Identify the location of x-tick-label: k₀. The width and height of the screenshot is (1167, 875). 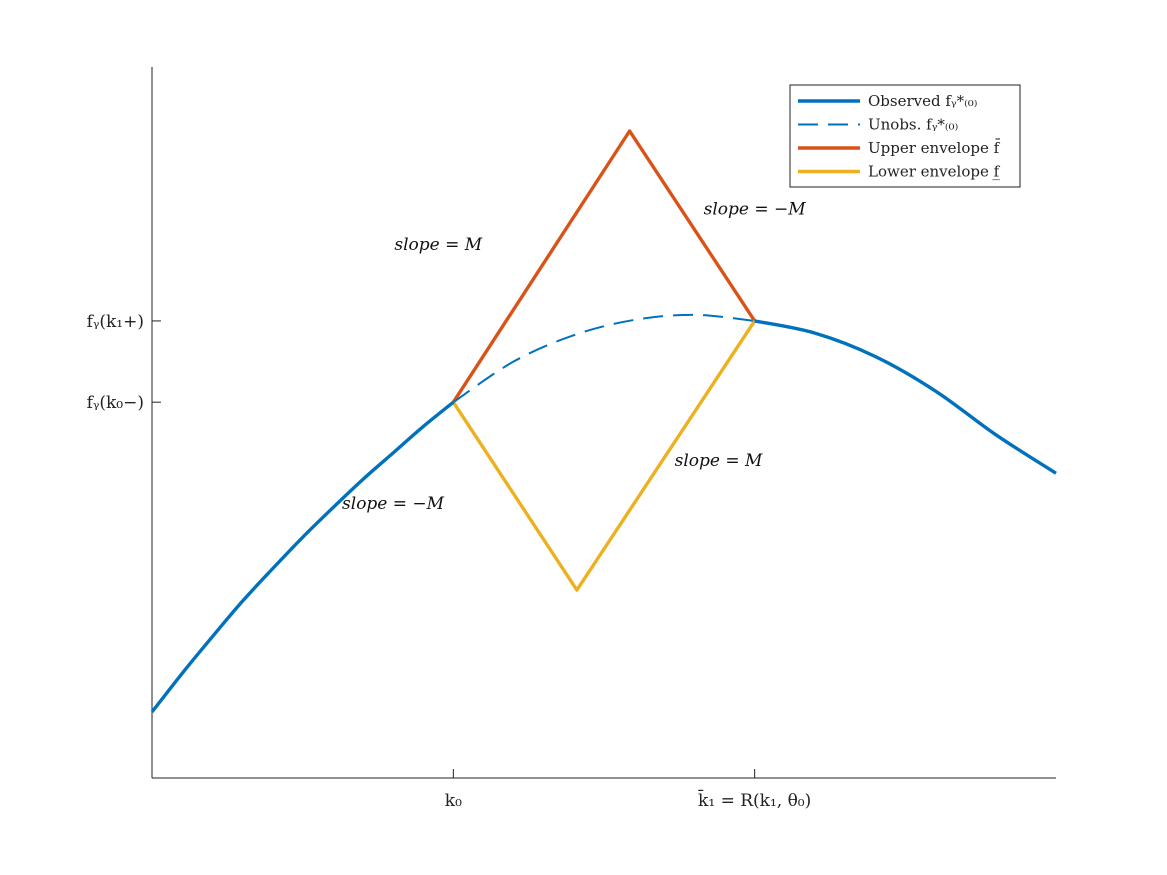
(453, 801).